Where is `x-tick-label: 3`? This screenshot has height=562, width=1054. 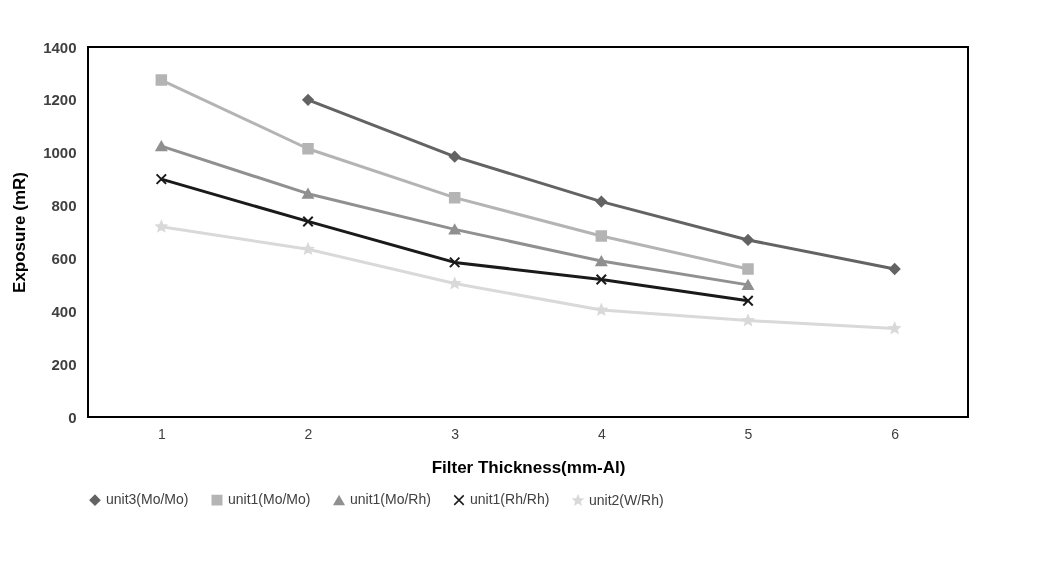
x-tick-label: 3 is located at coordinates (455, 433).